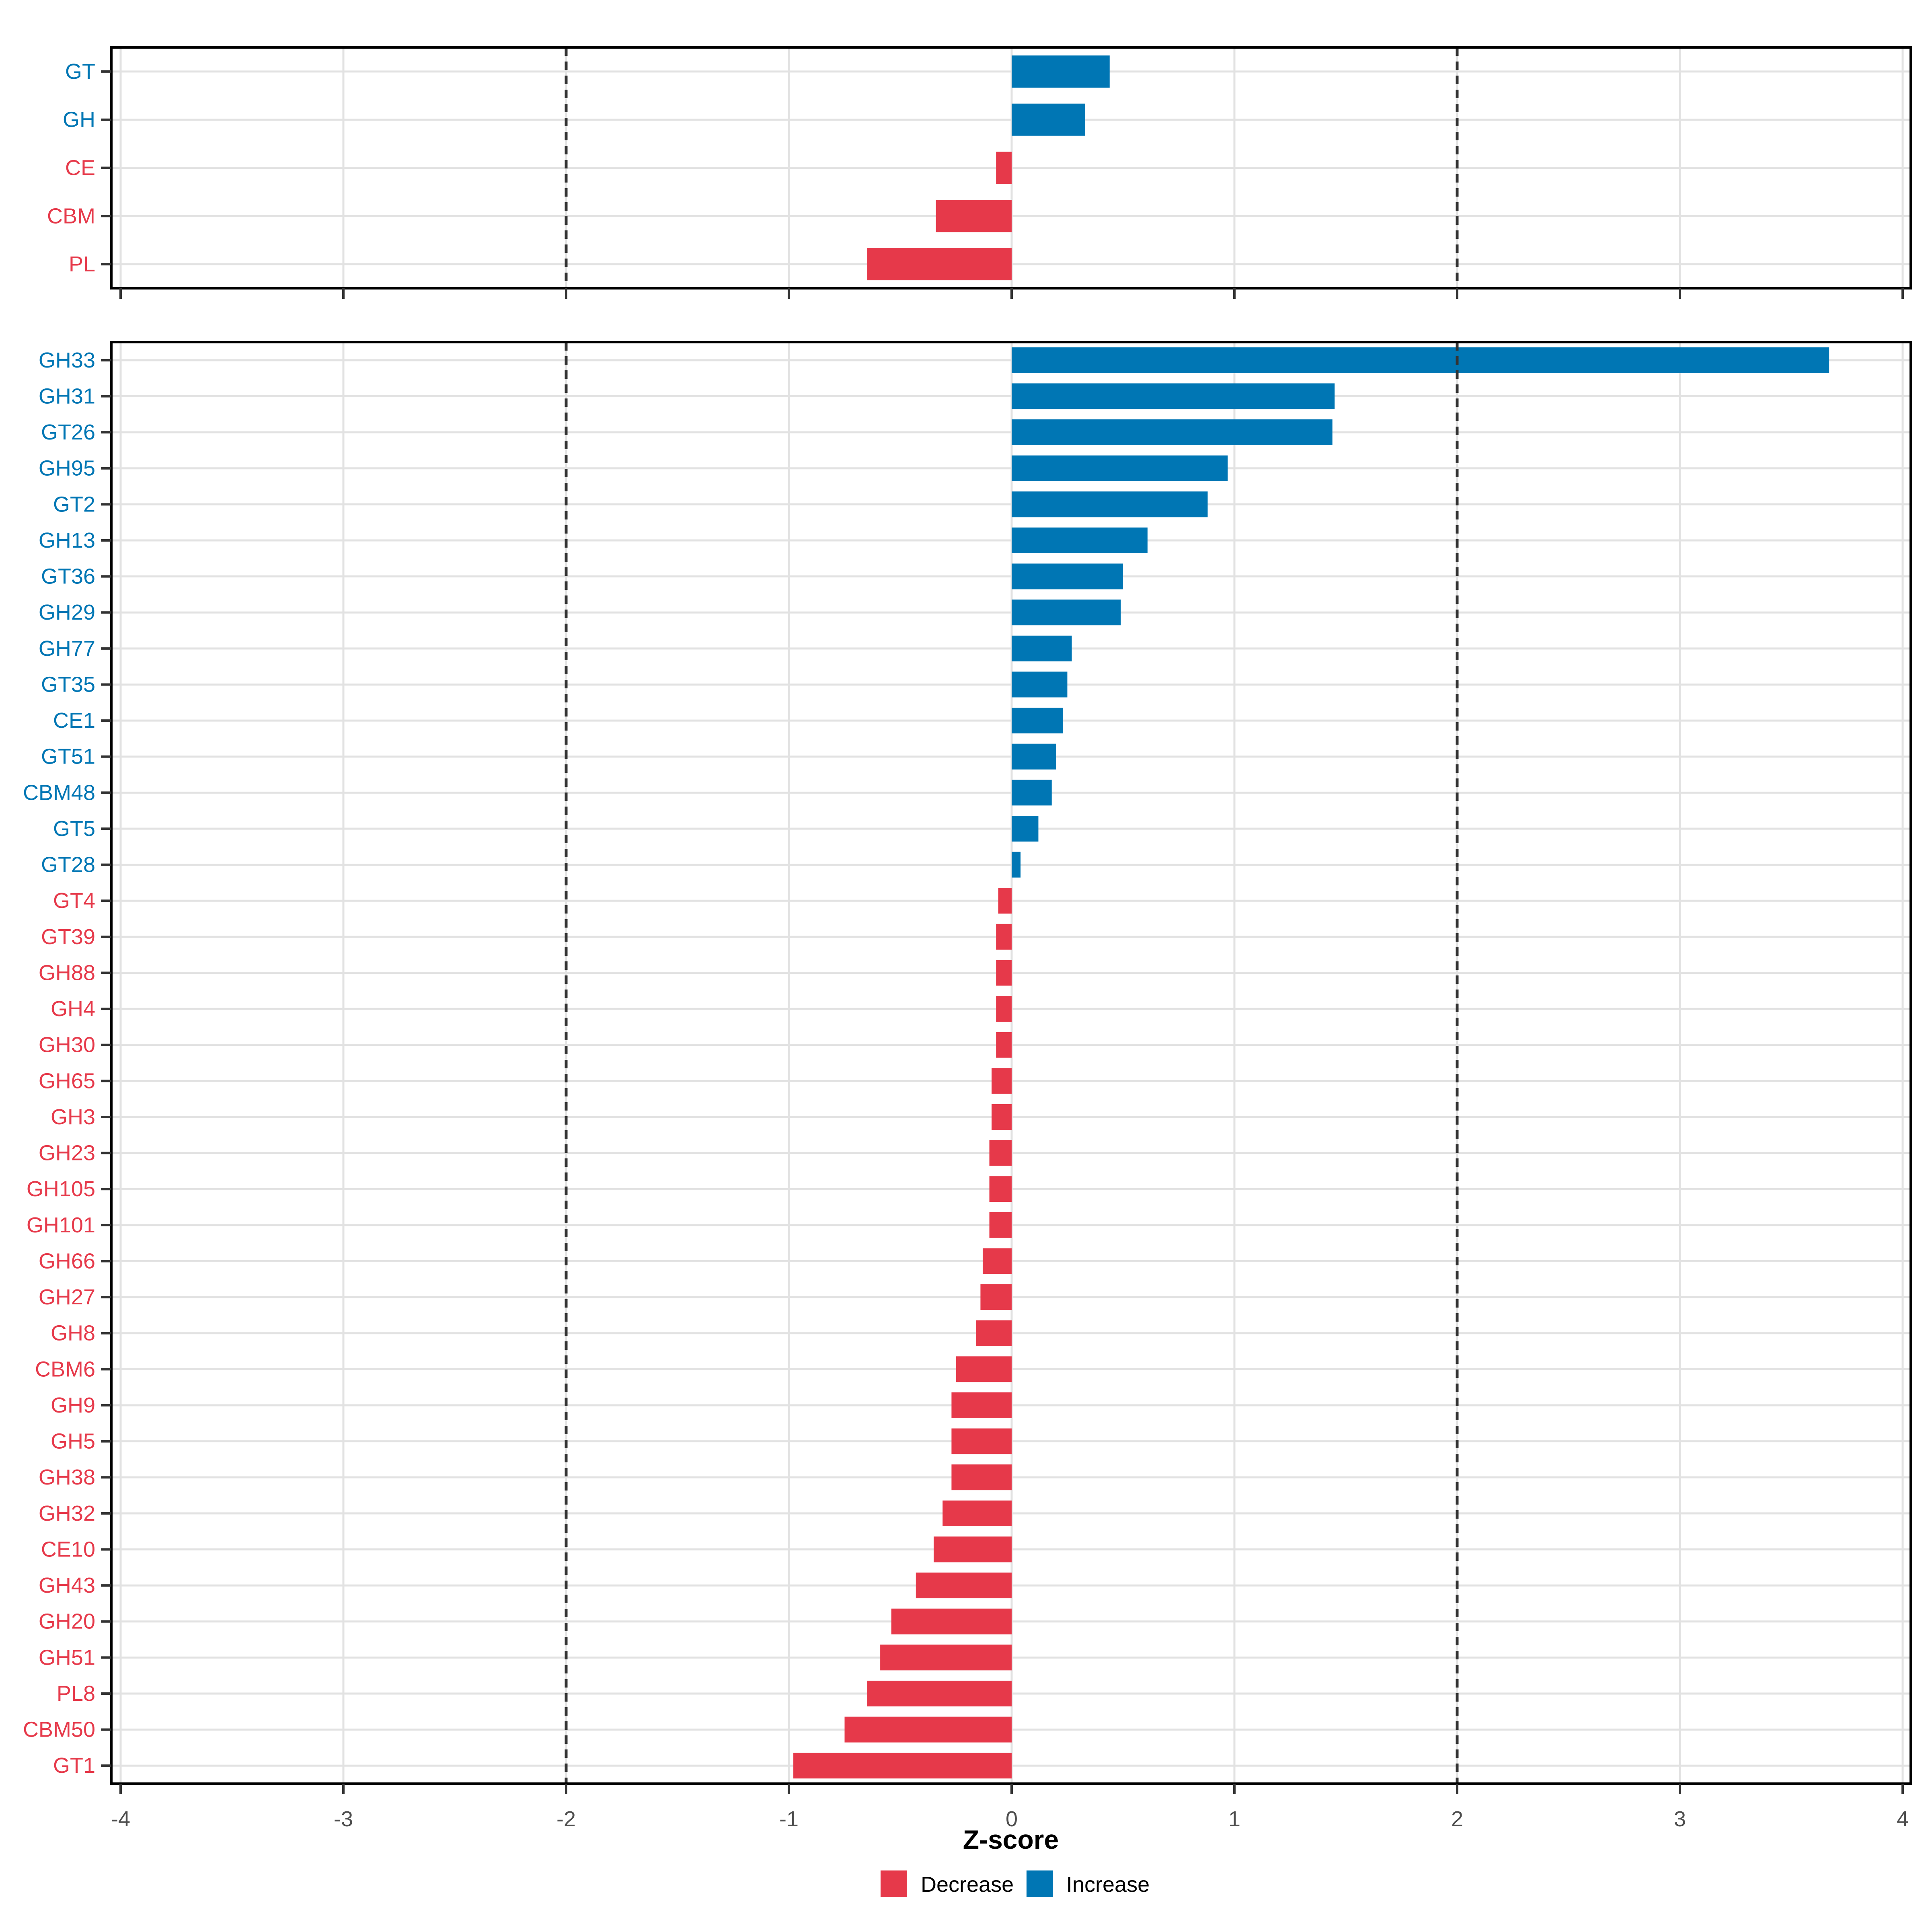 The height and width of the screenshot is (1932, 1930). What do you see at coordinates (67, 1657) in the screenshot?
I see `category-label-GH51: GH51` at bounding box center [67, 1657].